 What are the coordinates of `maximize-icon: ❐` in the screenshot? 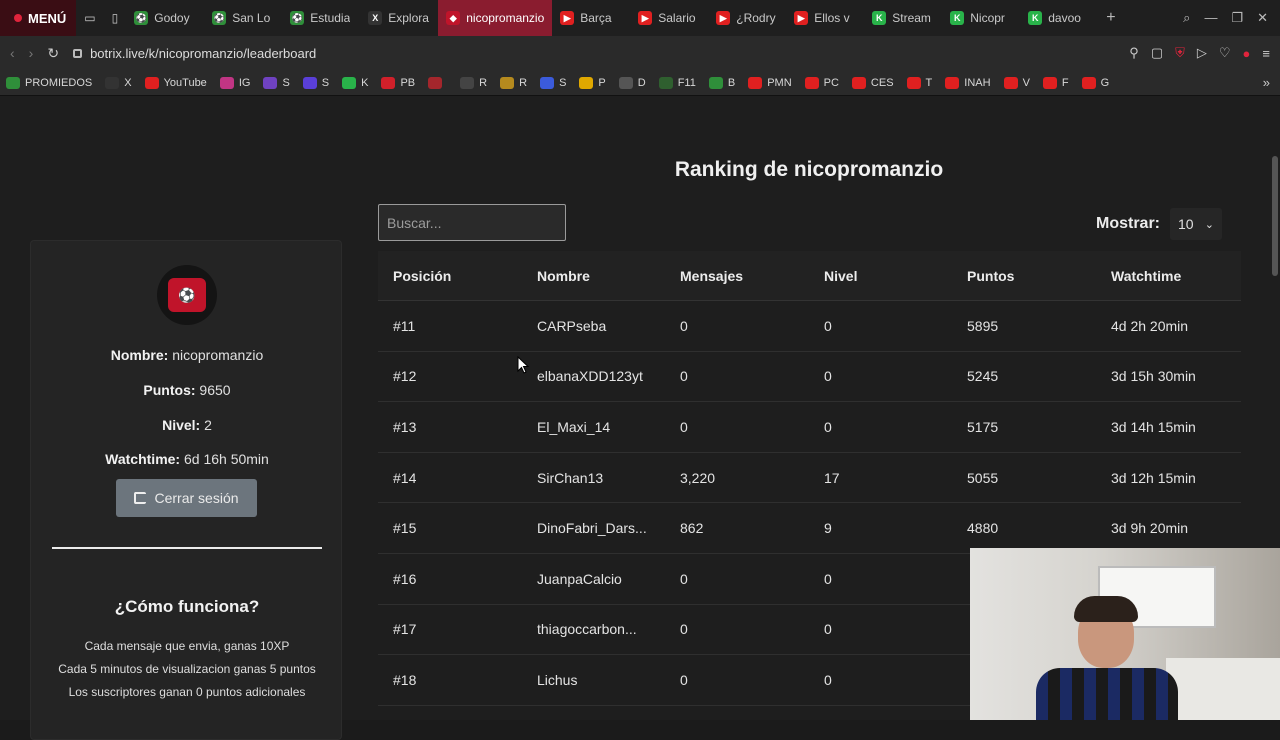 It's located at (1237, 17).